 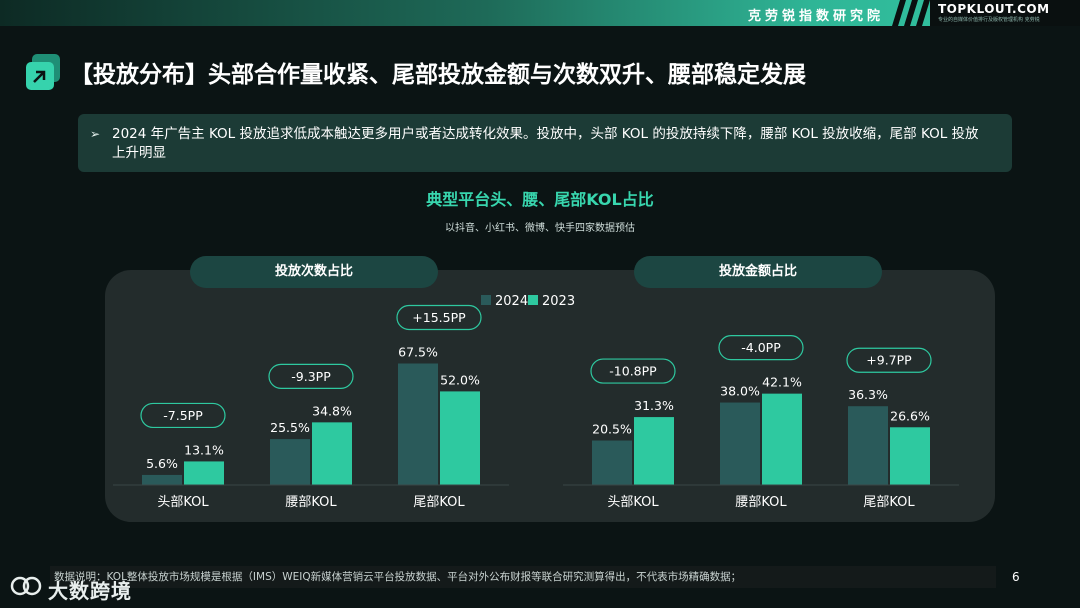 I want to click on value-label-2023-3: 26.6%, so click(x=910, y=415).